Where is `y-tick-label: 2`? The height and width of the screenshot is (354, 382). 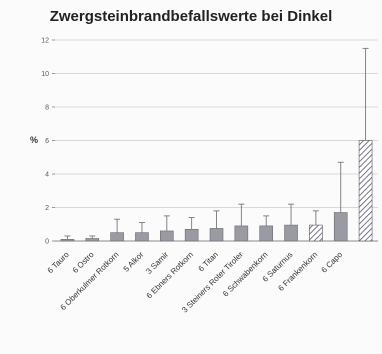
y-tick-label: 2 is located at coordinates (47, 208).